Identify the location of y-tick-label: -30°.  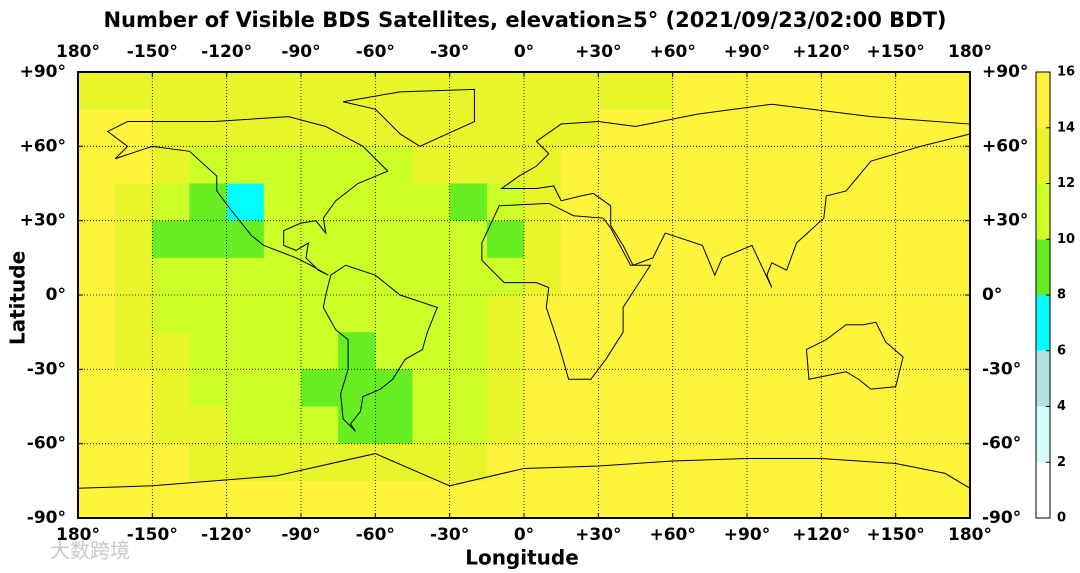
(46, 369).